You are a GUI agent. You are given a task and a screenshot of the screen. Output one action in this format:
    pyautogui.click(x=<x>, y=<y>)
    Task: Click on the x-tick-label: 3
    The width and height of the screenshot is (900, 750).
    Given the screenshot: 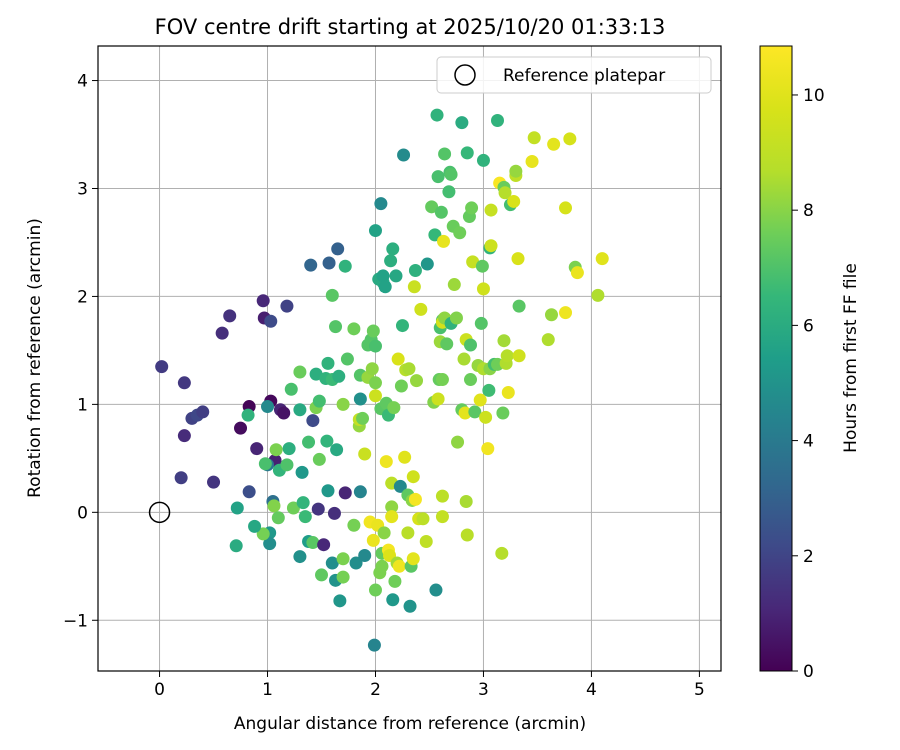 What is the action you would take?
    pyautogui.click(x=483, y=690)
    